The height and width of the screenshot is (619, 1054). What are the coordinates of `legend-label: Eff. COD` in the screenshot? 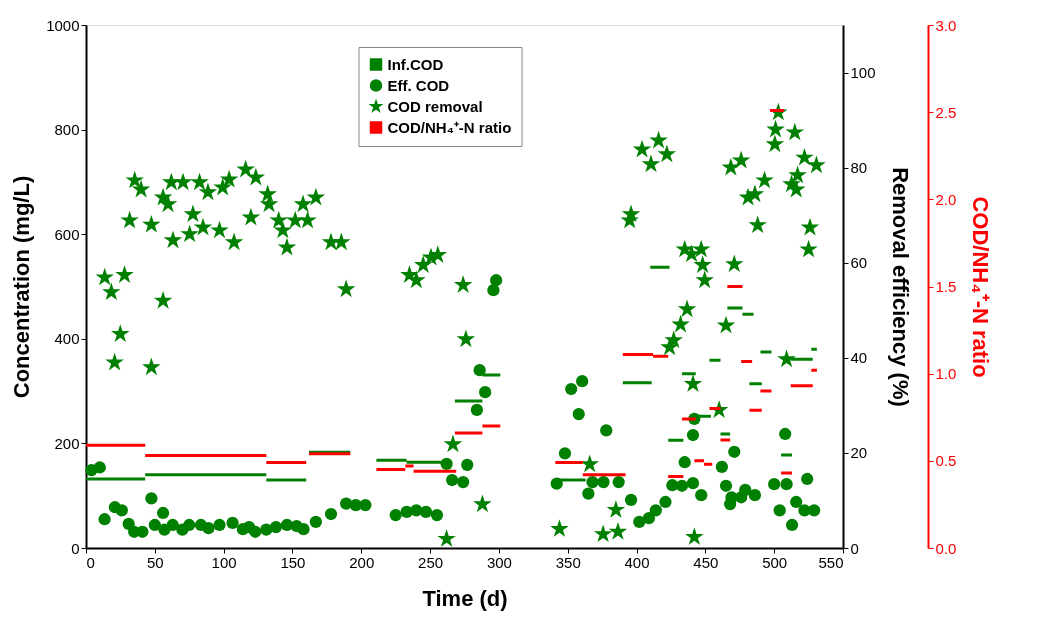 It's located at (418, 85).